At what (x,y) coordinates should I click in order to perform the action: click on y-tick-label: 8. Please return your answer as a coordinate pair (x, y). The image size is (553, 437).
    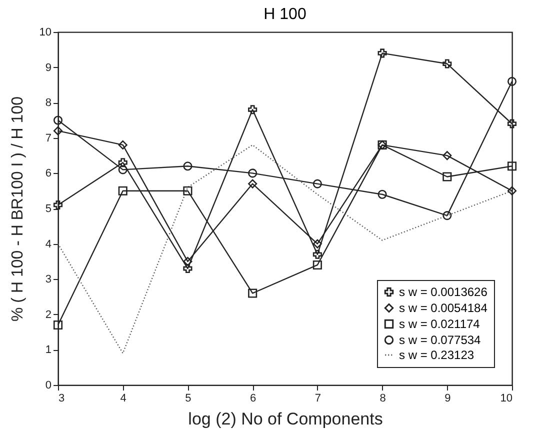
    Looking at the image, I should click on (48, 103).